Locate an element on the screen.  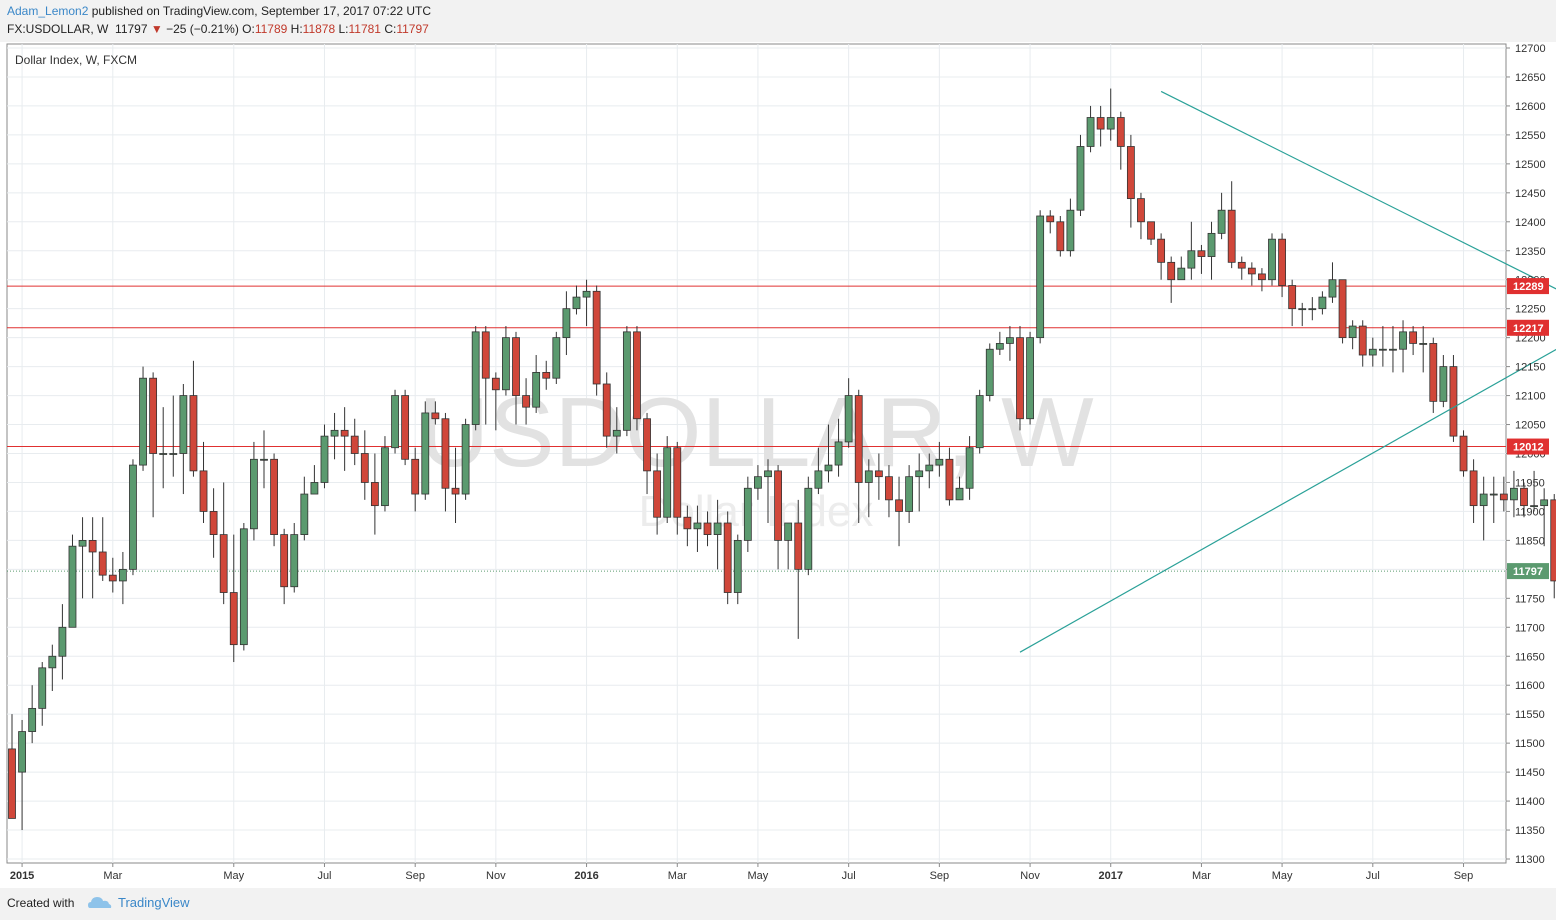
y-tick-label: 11850 is located at coordinates (1530, 541).